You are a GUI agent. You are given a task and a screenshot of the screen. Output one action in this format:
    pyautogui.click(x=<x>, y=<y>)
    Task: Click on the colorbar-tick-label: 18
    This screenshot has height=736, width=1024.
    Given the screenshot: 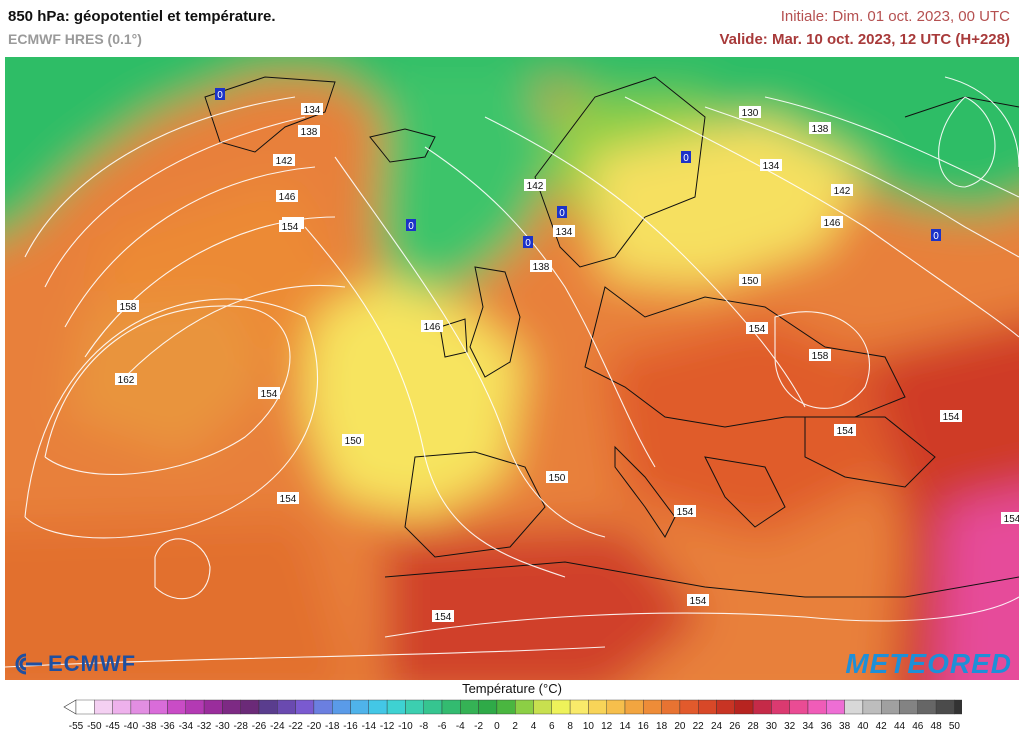 What is the action you would take?
    pyautogui.click(x=662, y=726)
    